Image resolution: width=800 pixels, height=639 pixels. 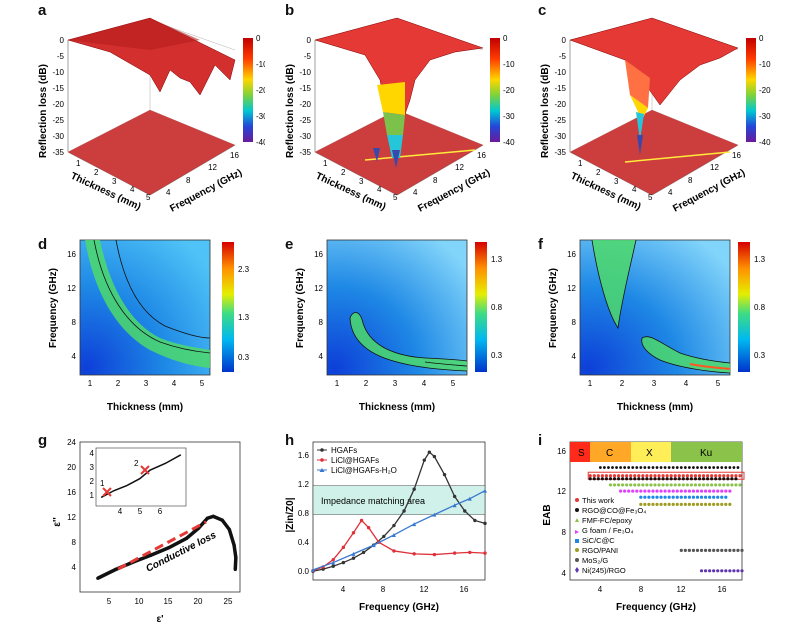 I want to click on plot-area, so click(x=656, y=511).